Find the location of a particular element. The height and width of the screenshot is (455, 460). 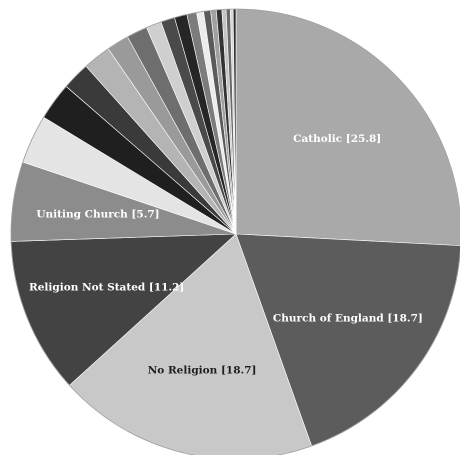

slice-label: Uniting Church [5.7] is located at coordinates (97, 215).